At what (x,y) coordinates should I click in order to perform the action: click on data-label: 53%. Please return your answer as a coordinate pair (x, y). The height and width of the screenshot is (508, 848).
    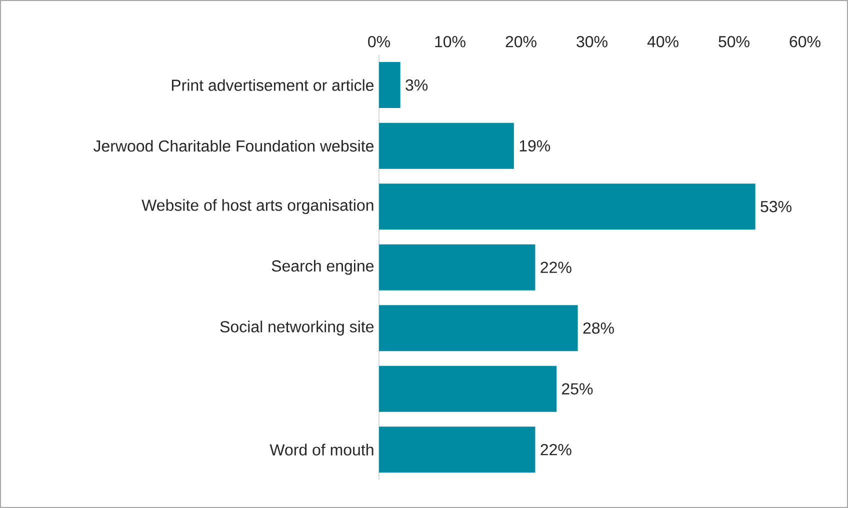
    Looking at the image, I should click on (776, 206).